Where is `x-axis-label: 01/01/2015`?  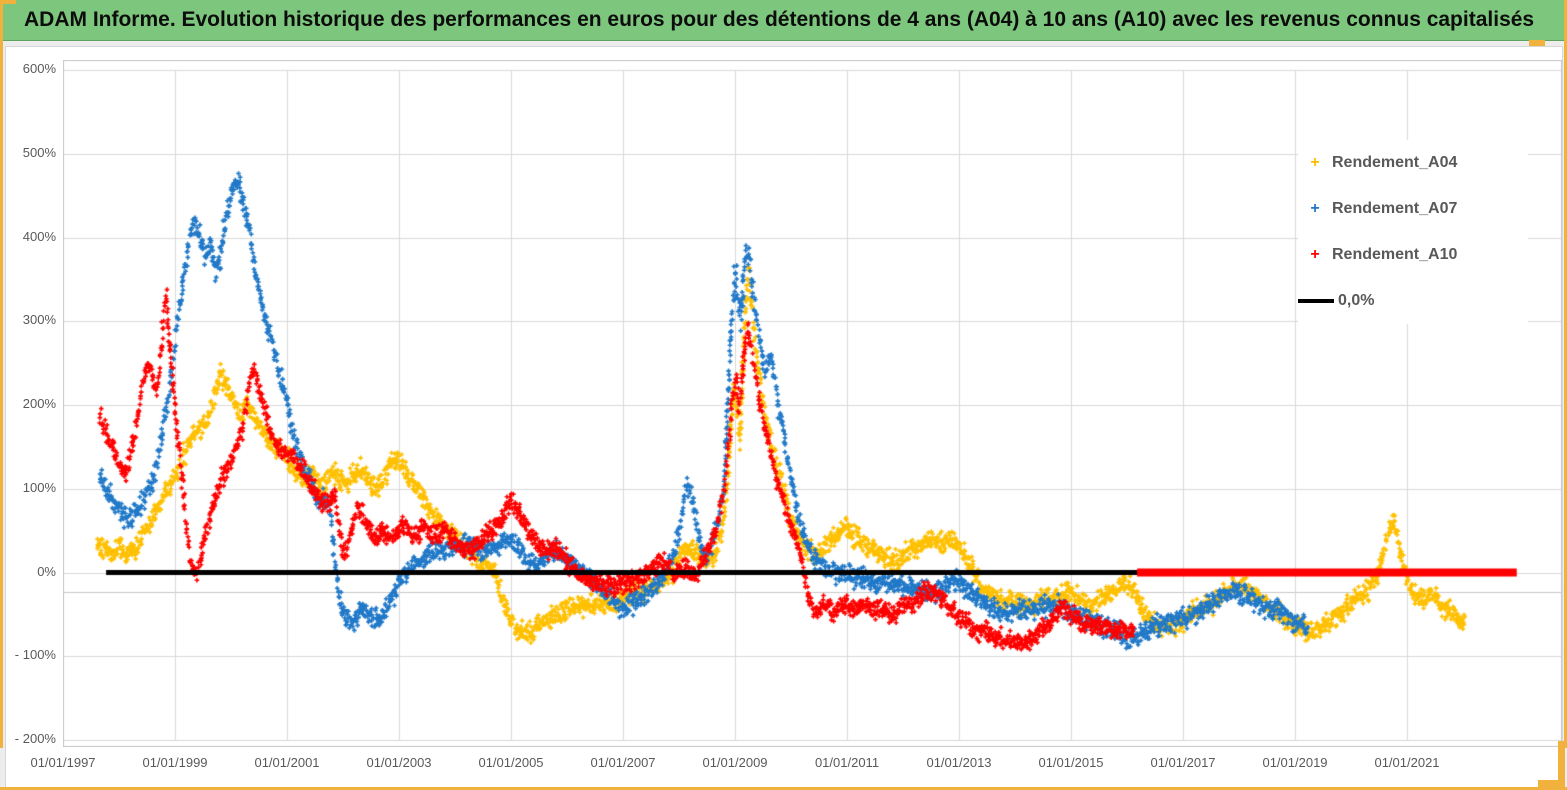
x-axis-label: 01/01/2015 is located at coordinates (1071, 762).